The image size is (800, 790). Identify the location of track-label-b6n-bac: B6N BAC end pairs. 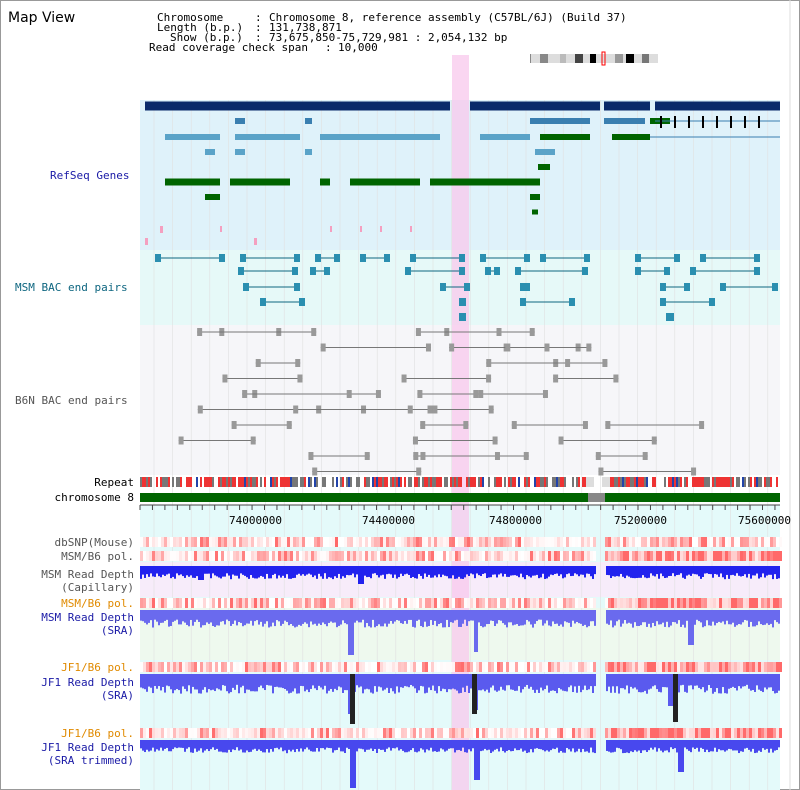
(71, 400).